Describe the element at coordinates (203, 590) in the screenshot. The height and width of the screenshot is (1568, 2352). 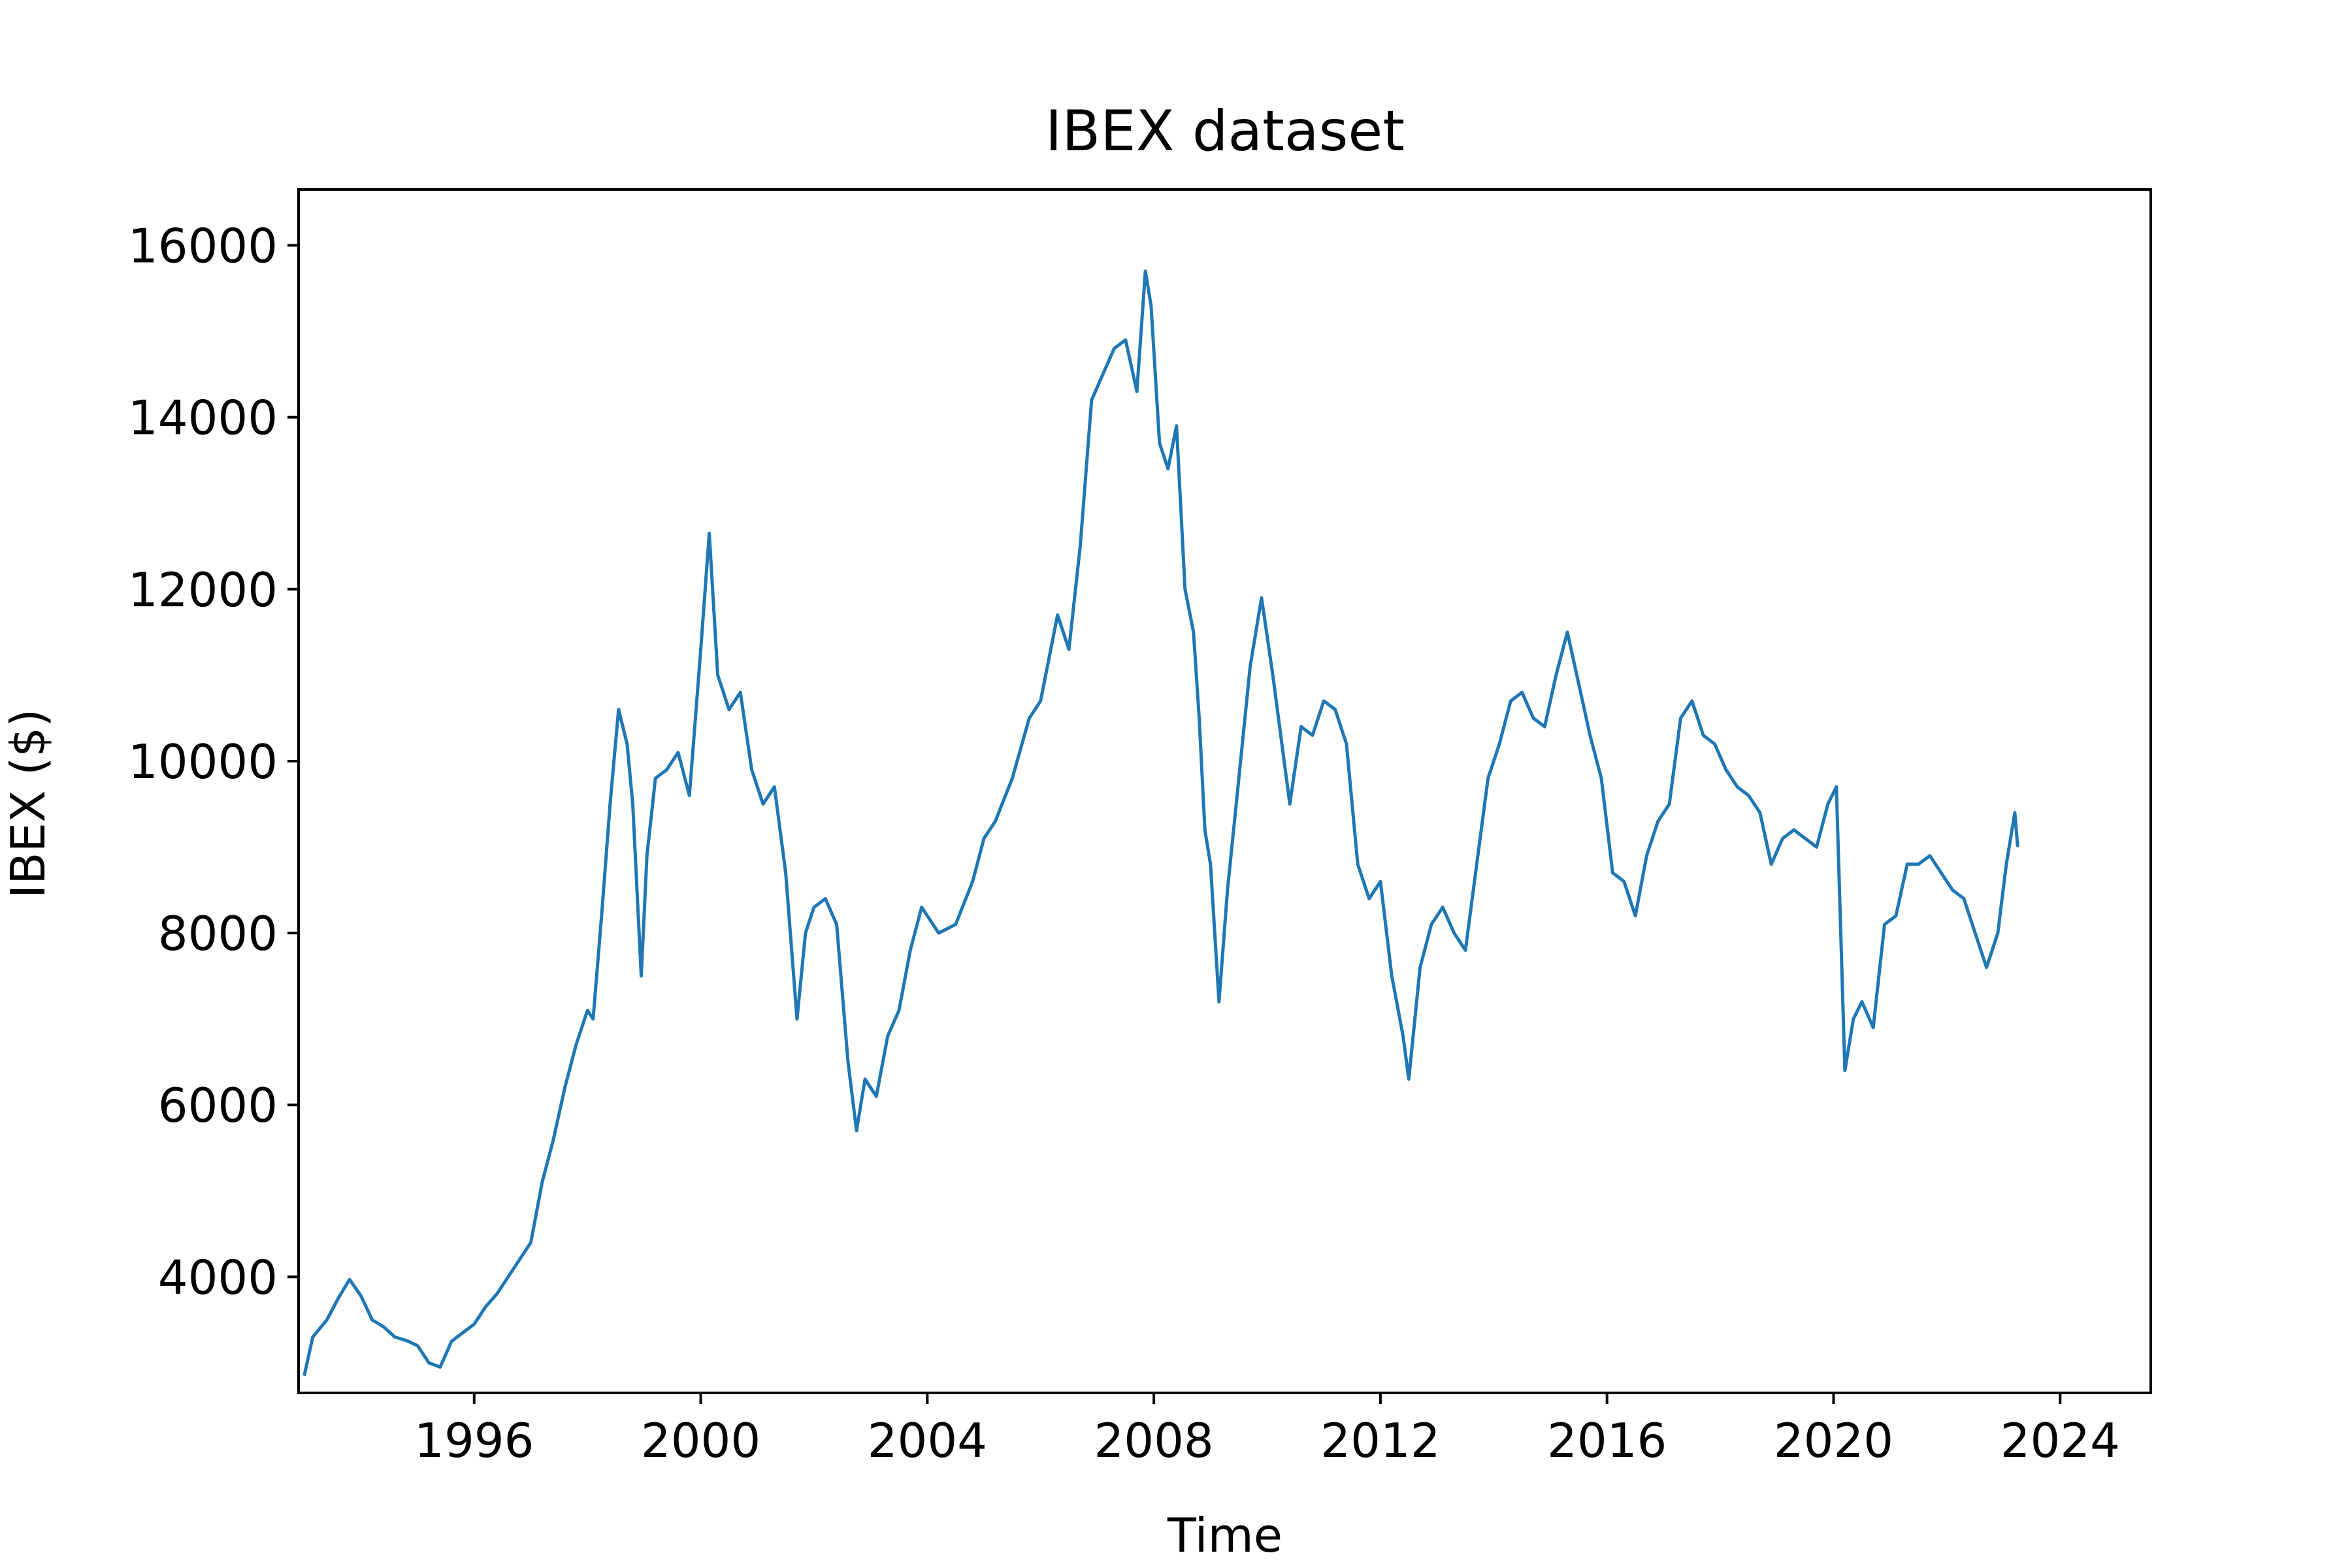
I see `y-tick-label: 12000` at that location.